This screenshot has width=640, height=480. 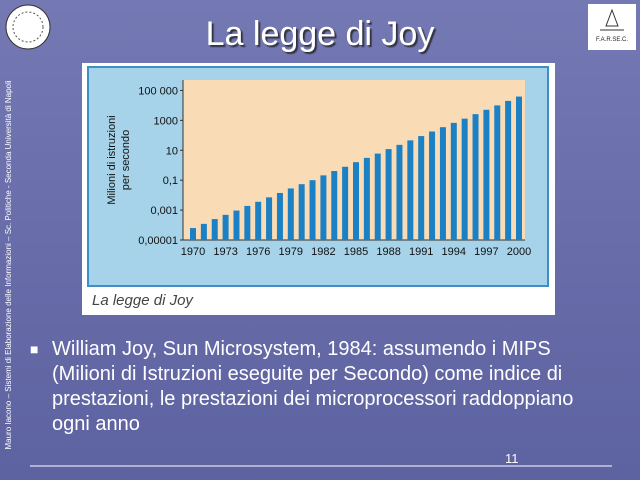 I want to click on y-axis-label: per secondo, so click(x=126, y=160).